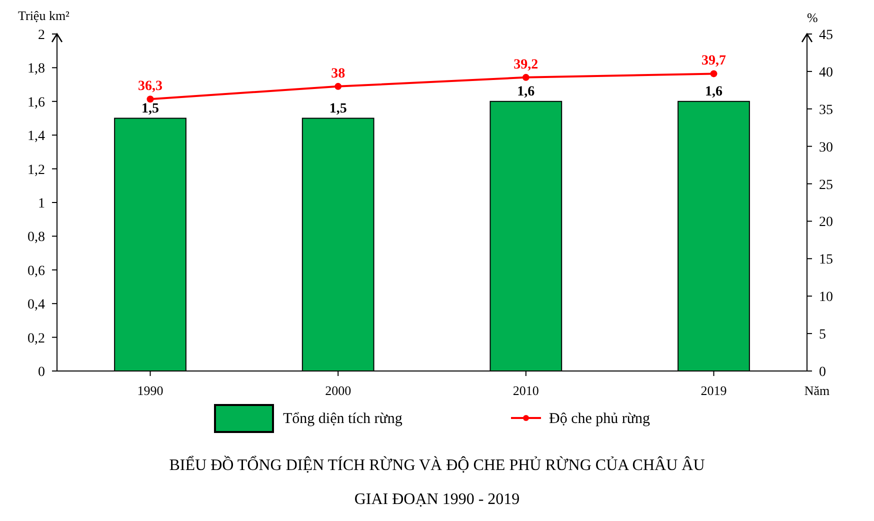 The width and height of the screenshot is (874, 521). Describe the element at coordinates (36, 136) in the screenshot. I see `y-tick-label: 1,4` at that location.